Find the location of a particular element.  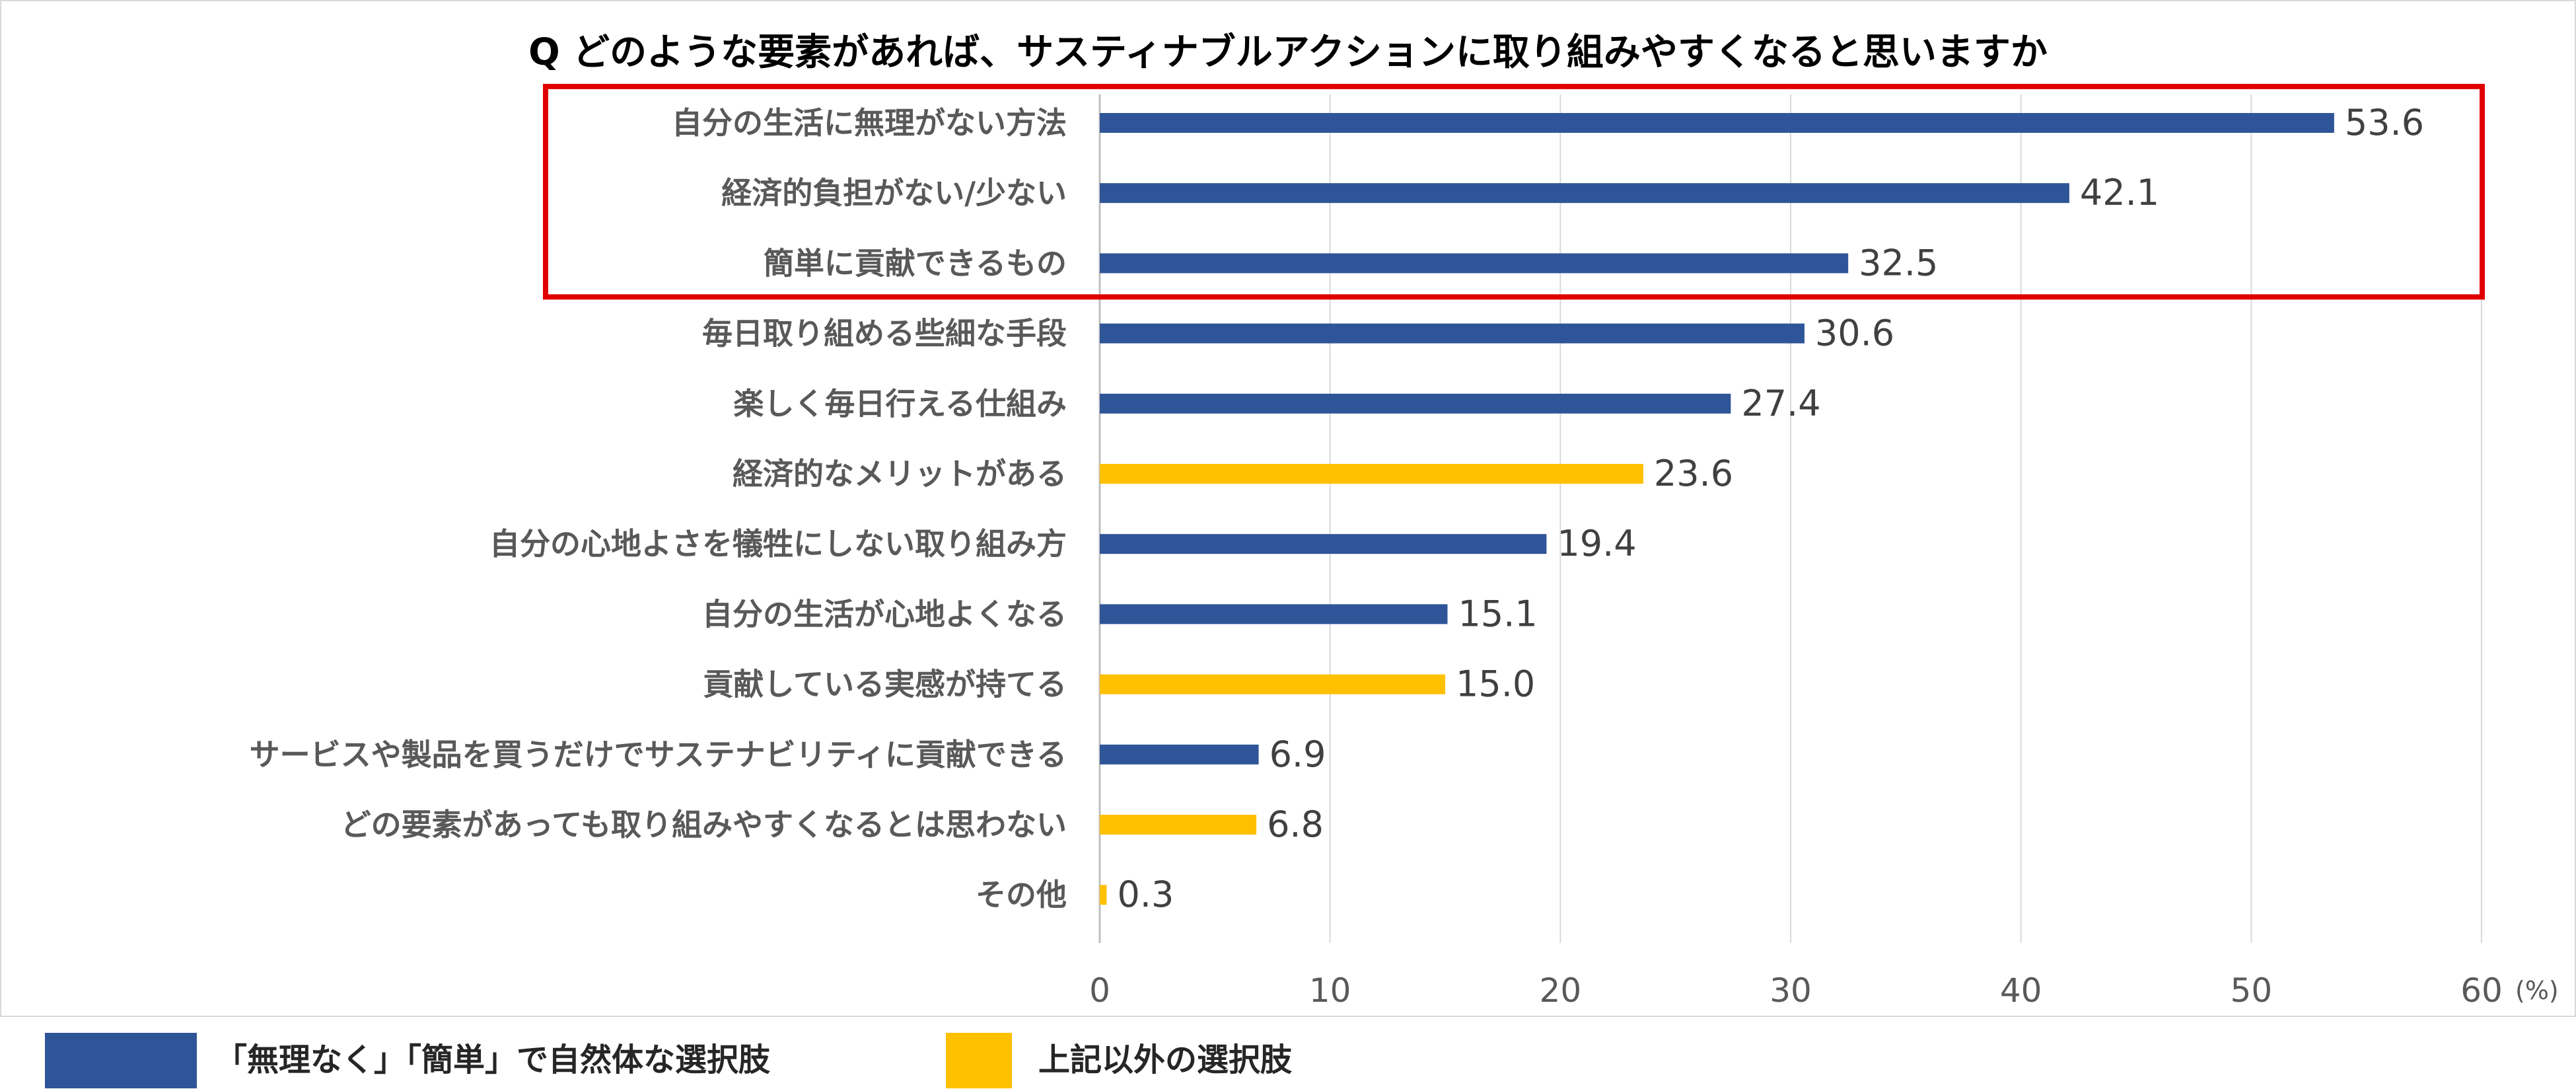

bar-value-label: 6.9 is located at coordinates (1298, 754).